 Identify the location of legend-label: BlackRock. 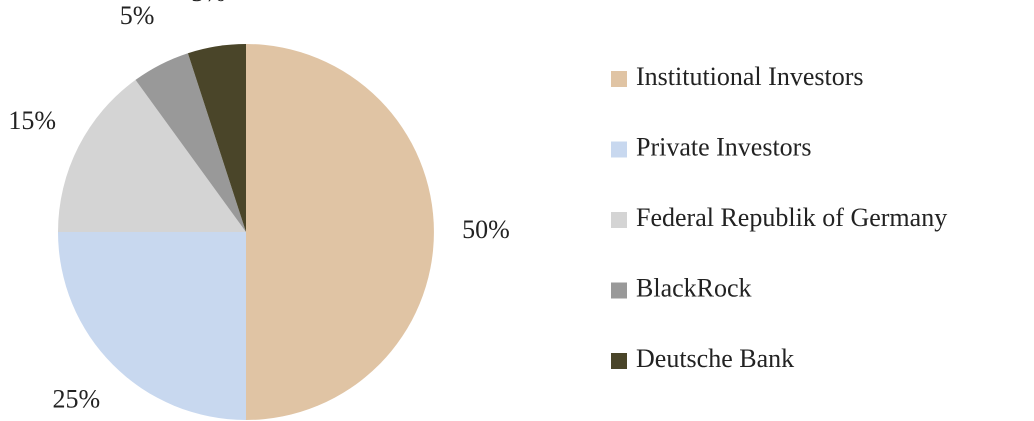
(694, 287).